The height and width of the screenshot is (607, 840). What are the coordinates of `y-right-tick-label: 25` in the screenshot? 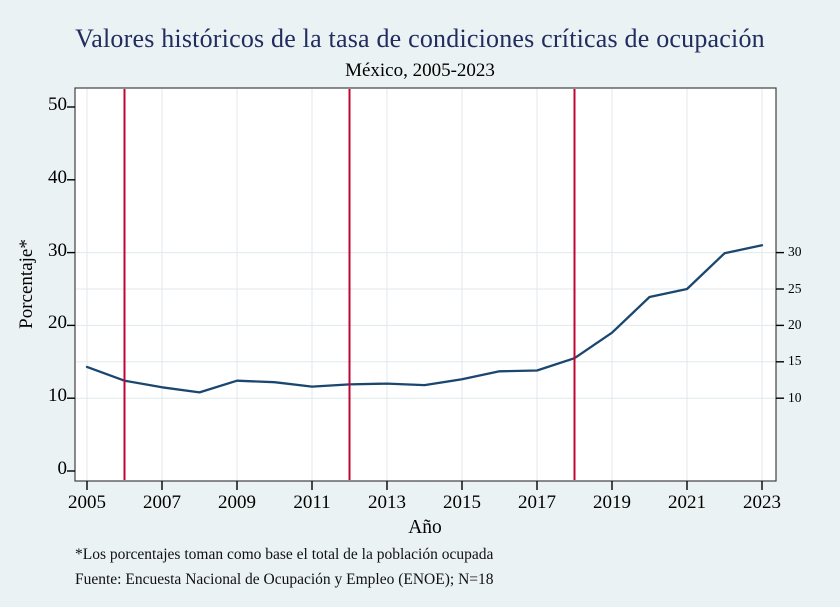 It's located at (795, 288).